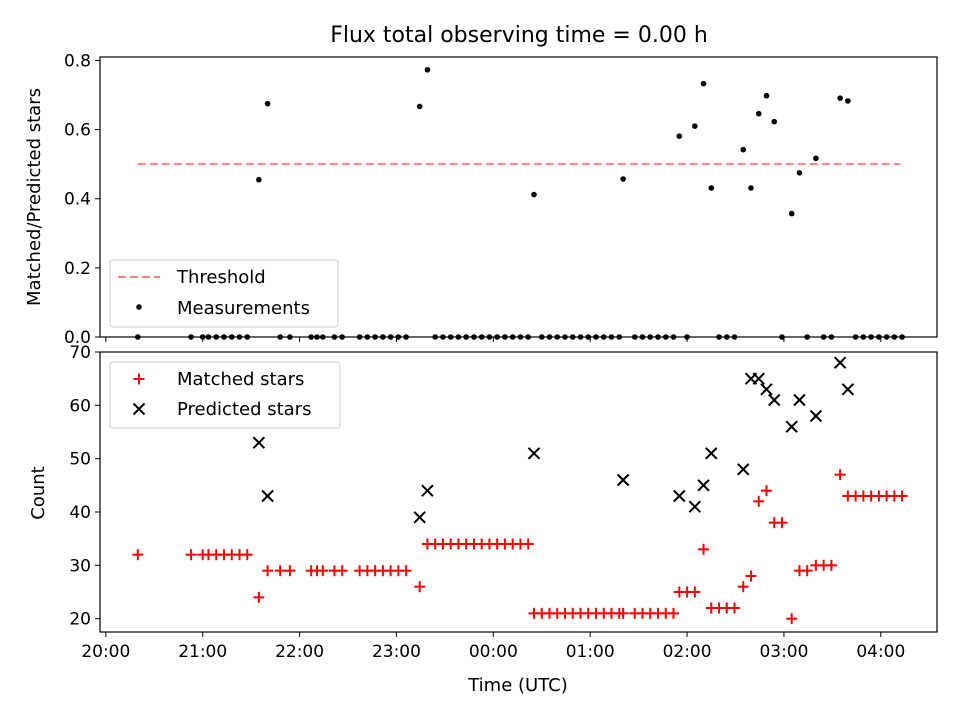 The height and width of the screenshot is (720, 960). Describe the element at coordinates (80, 513) in the screenshot. I see `count-y-tick-label: 40` at that location.